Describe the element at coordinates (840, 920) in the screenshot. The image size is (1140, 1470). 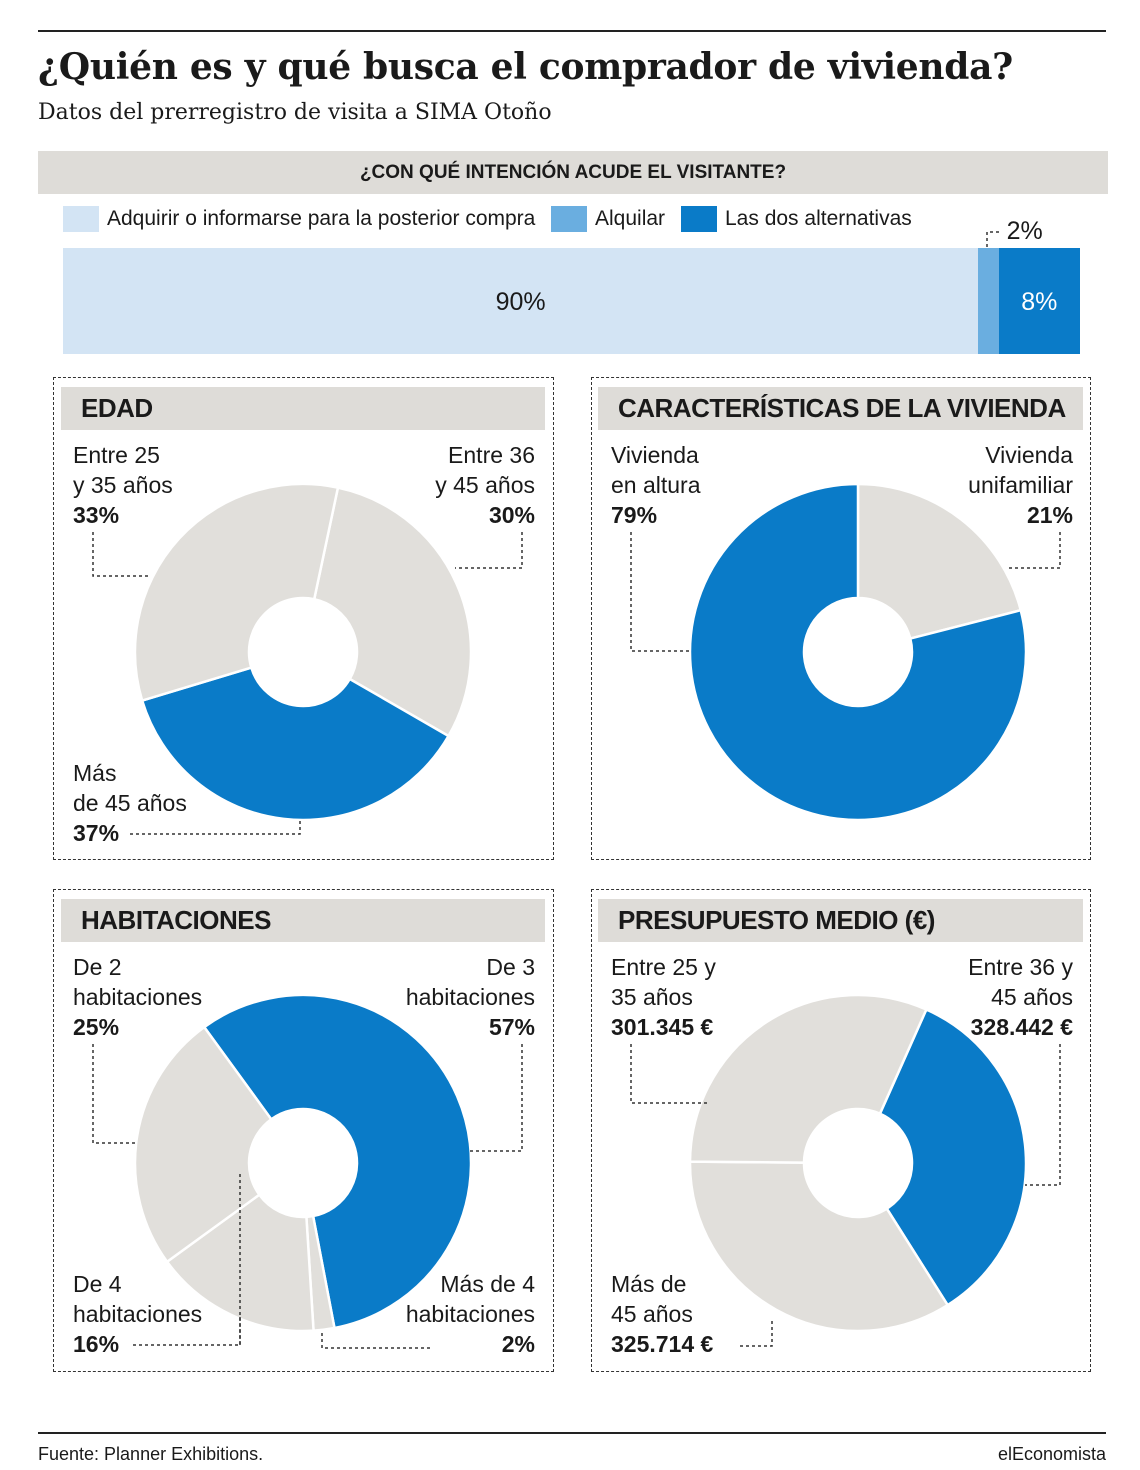
I see `presupuesto-title: PRESUPUESTO MEDIO (€)` at that location.